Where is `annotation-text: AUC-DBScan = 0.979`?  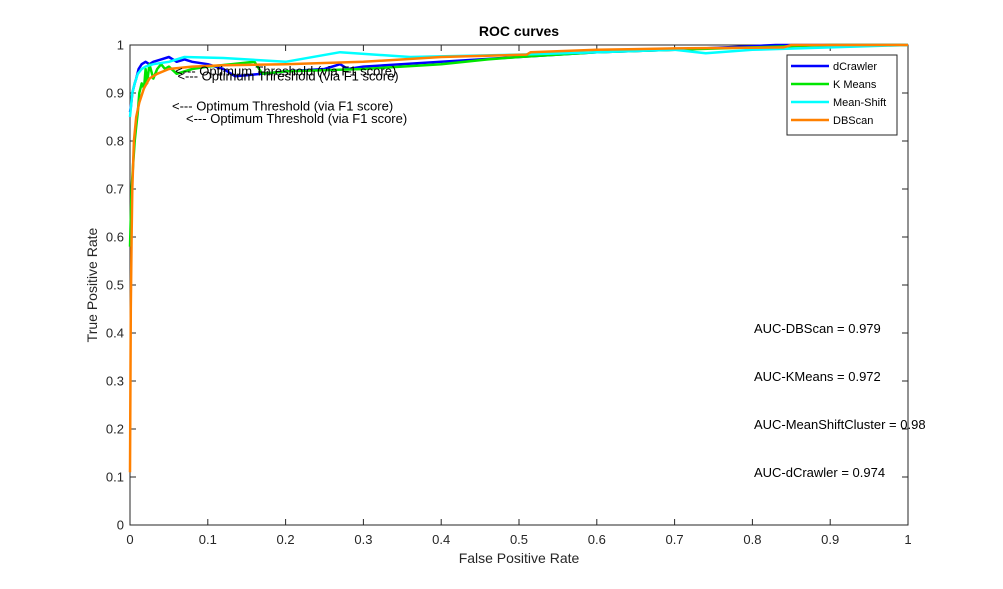
annotation-text: AUC-DBScan = 0.979 is located at coordinates (817, 328).